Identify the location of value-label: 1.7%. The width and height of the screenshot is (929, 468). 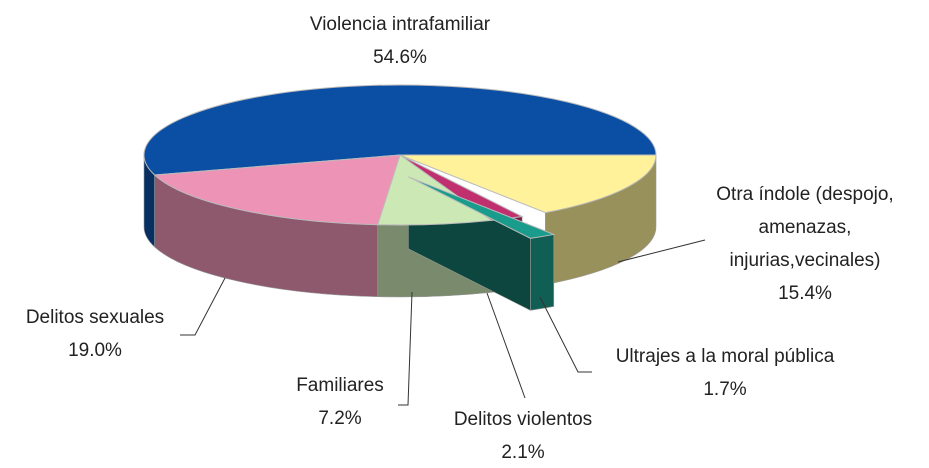
(725, 389).